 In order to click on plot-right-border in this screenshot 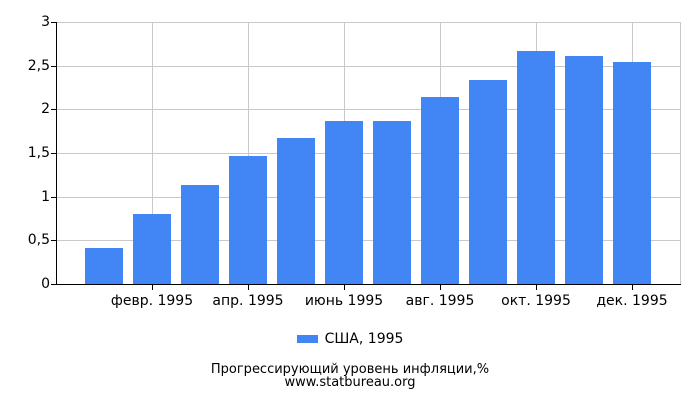, I will do `click(680, 153)`.